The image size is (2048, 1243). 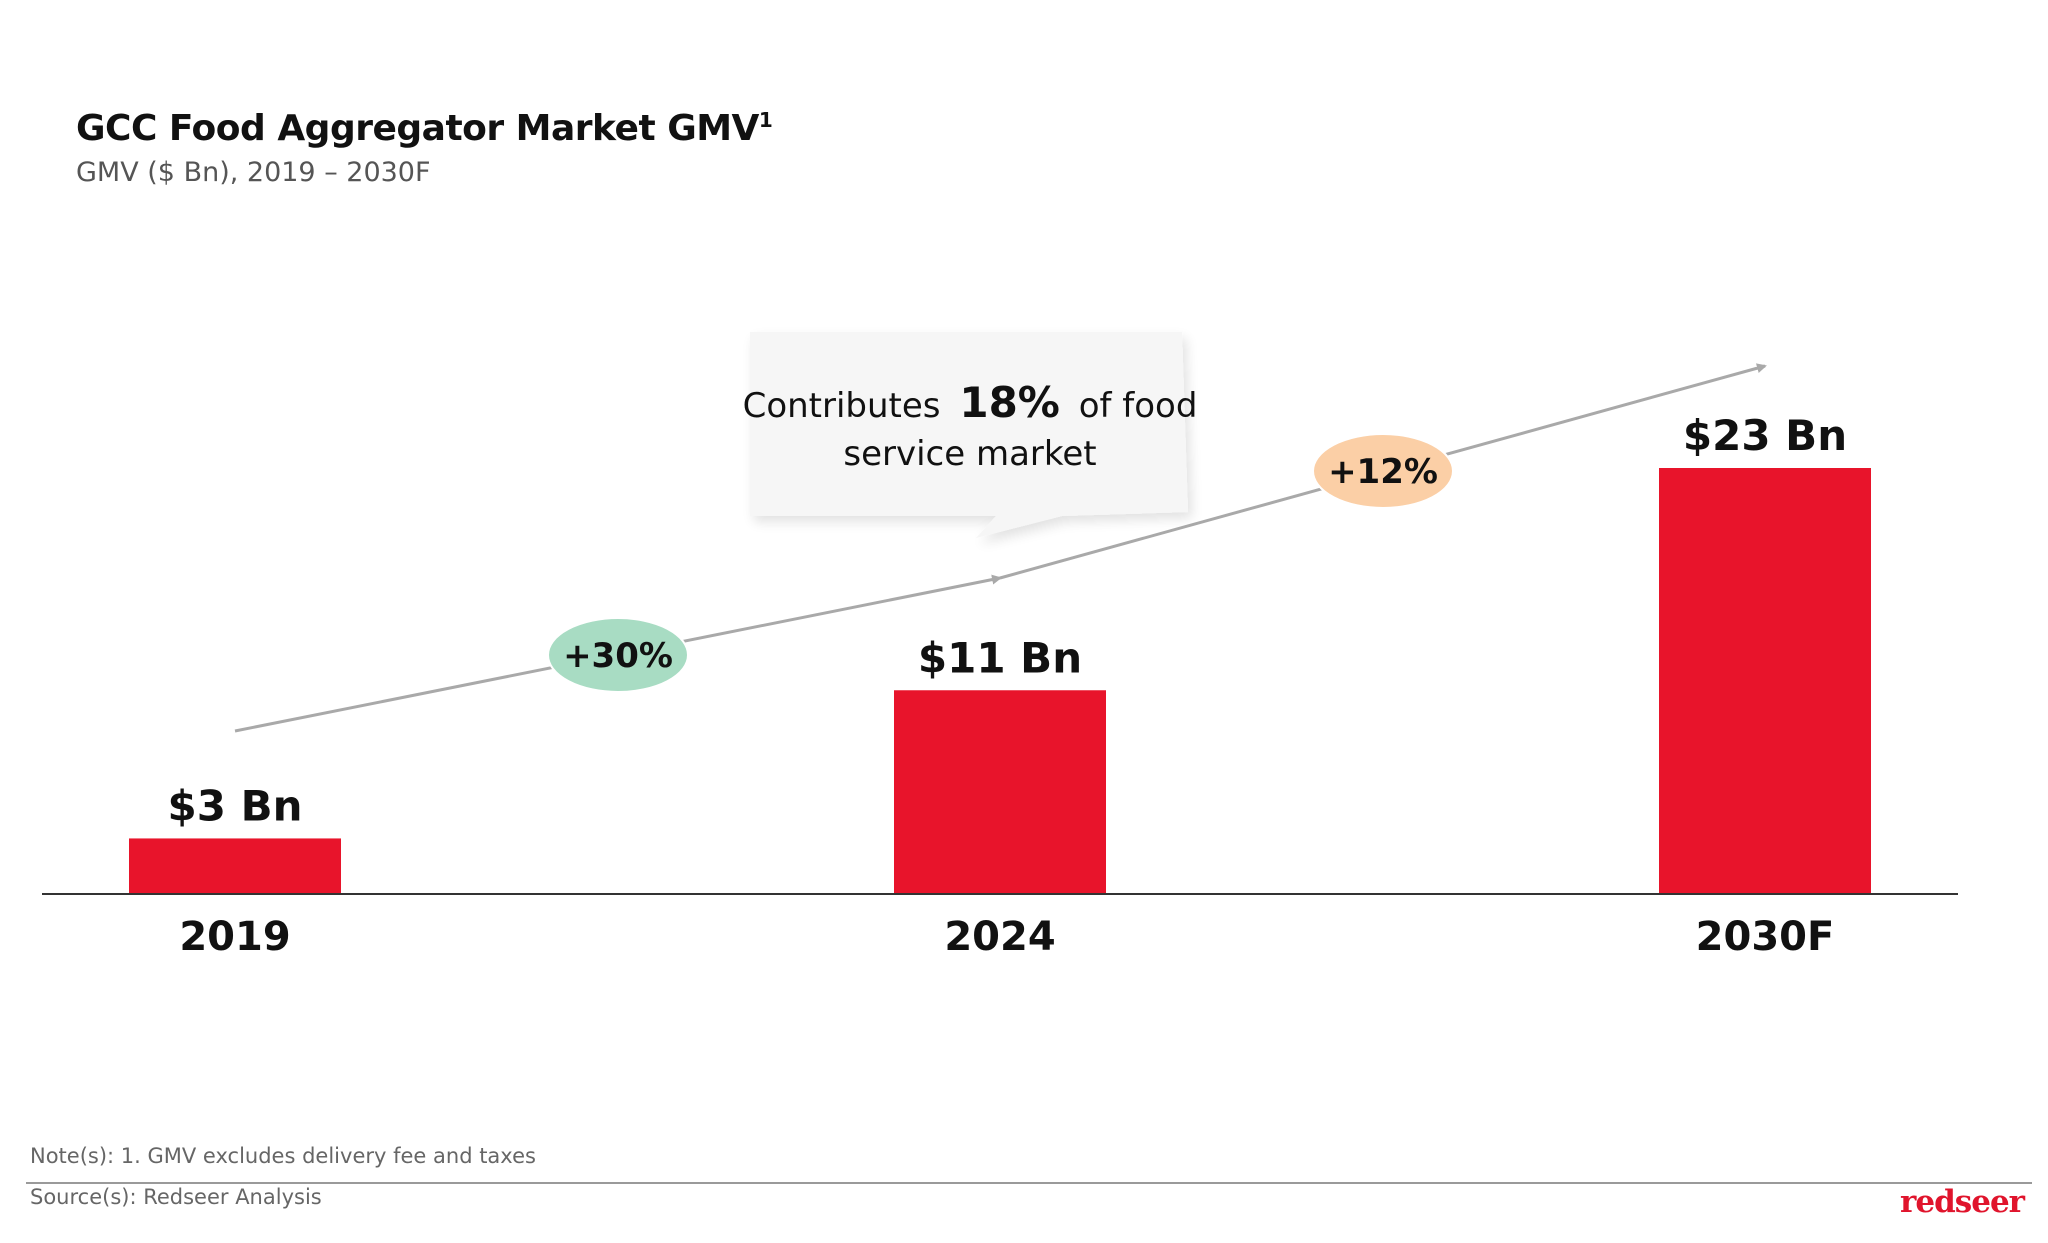 I want to click on x-tick-2019: 2019, so click(x=234, y=937).